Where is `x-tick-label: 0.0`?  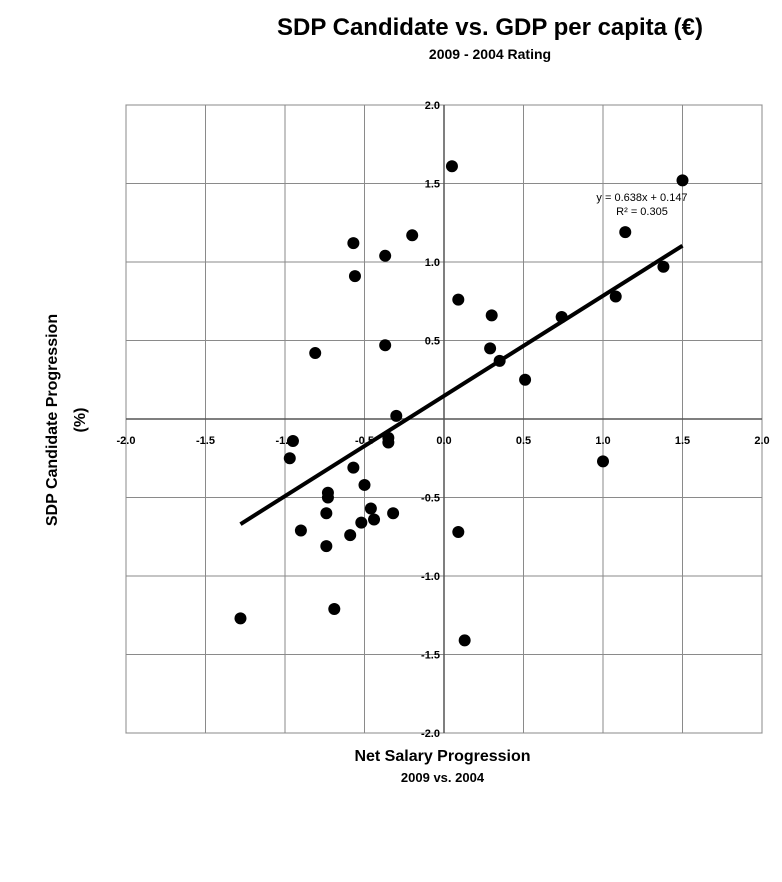 x-tick-label: 0.0 is located at coordinates (443, 441).